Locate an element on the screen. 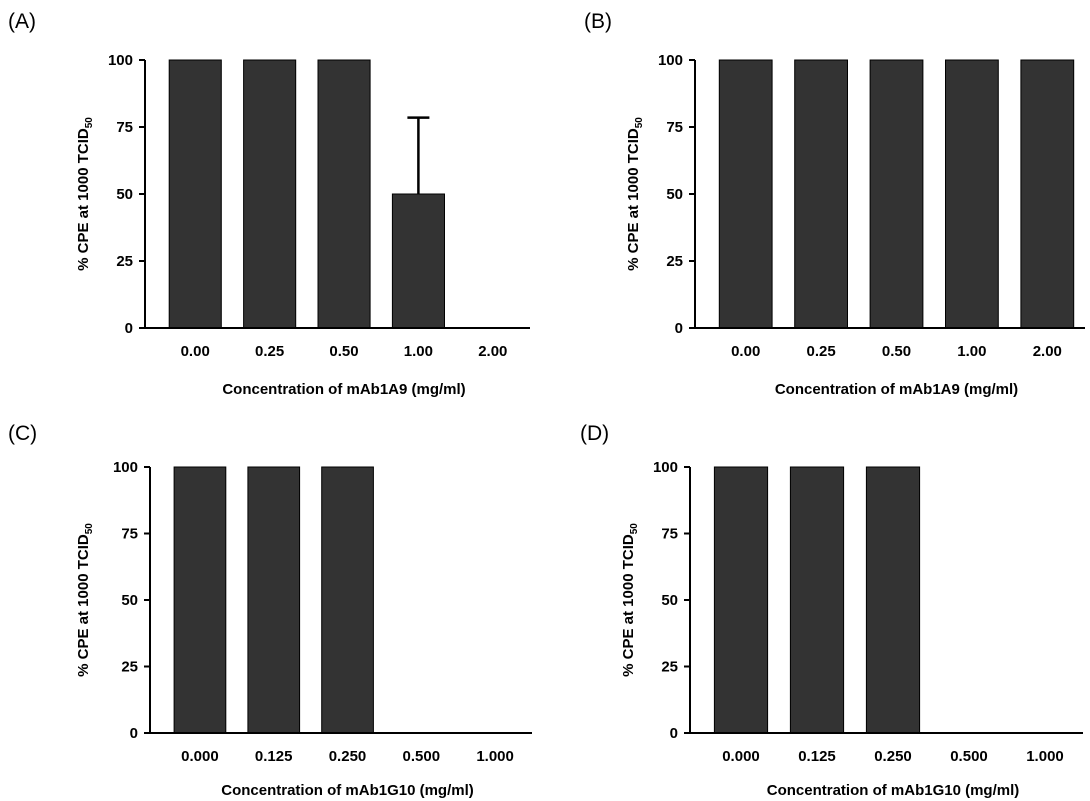  panel-d-ytick-0: 0 is located at coordinates (674, 733).